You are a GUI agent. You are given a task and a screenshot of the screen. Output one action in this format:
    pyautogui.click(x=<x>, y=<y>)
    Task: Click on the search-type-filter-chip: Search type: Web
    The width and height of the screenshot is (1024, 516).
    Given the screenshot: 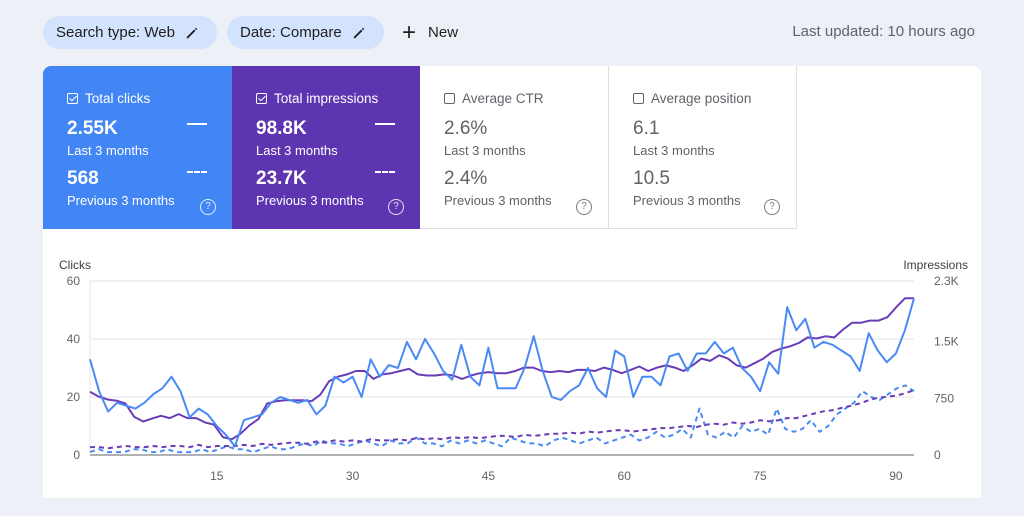 What is the action you would take?
    pyautogui.click(x=130, y=32)
    